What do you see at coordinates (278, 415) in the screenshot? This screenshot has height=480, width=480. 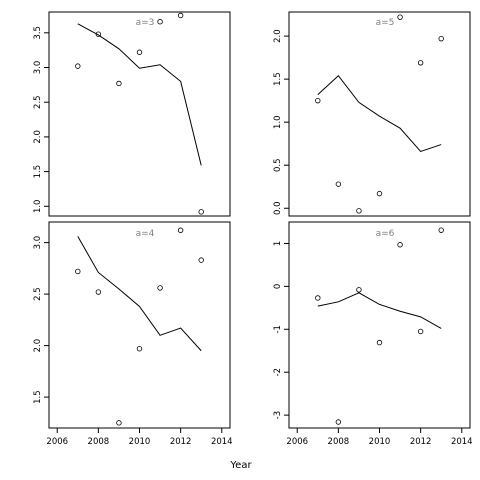 I see `y-tick-label: -3` at bounding box center [278, 415].